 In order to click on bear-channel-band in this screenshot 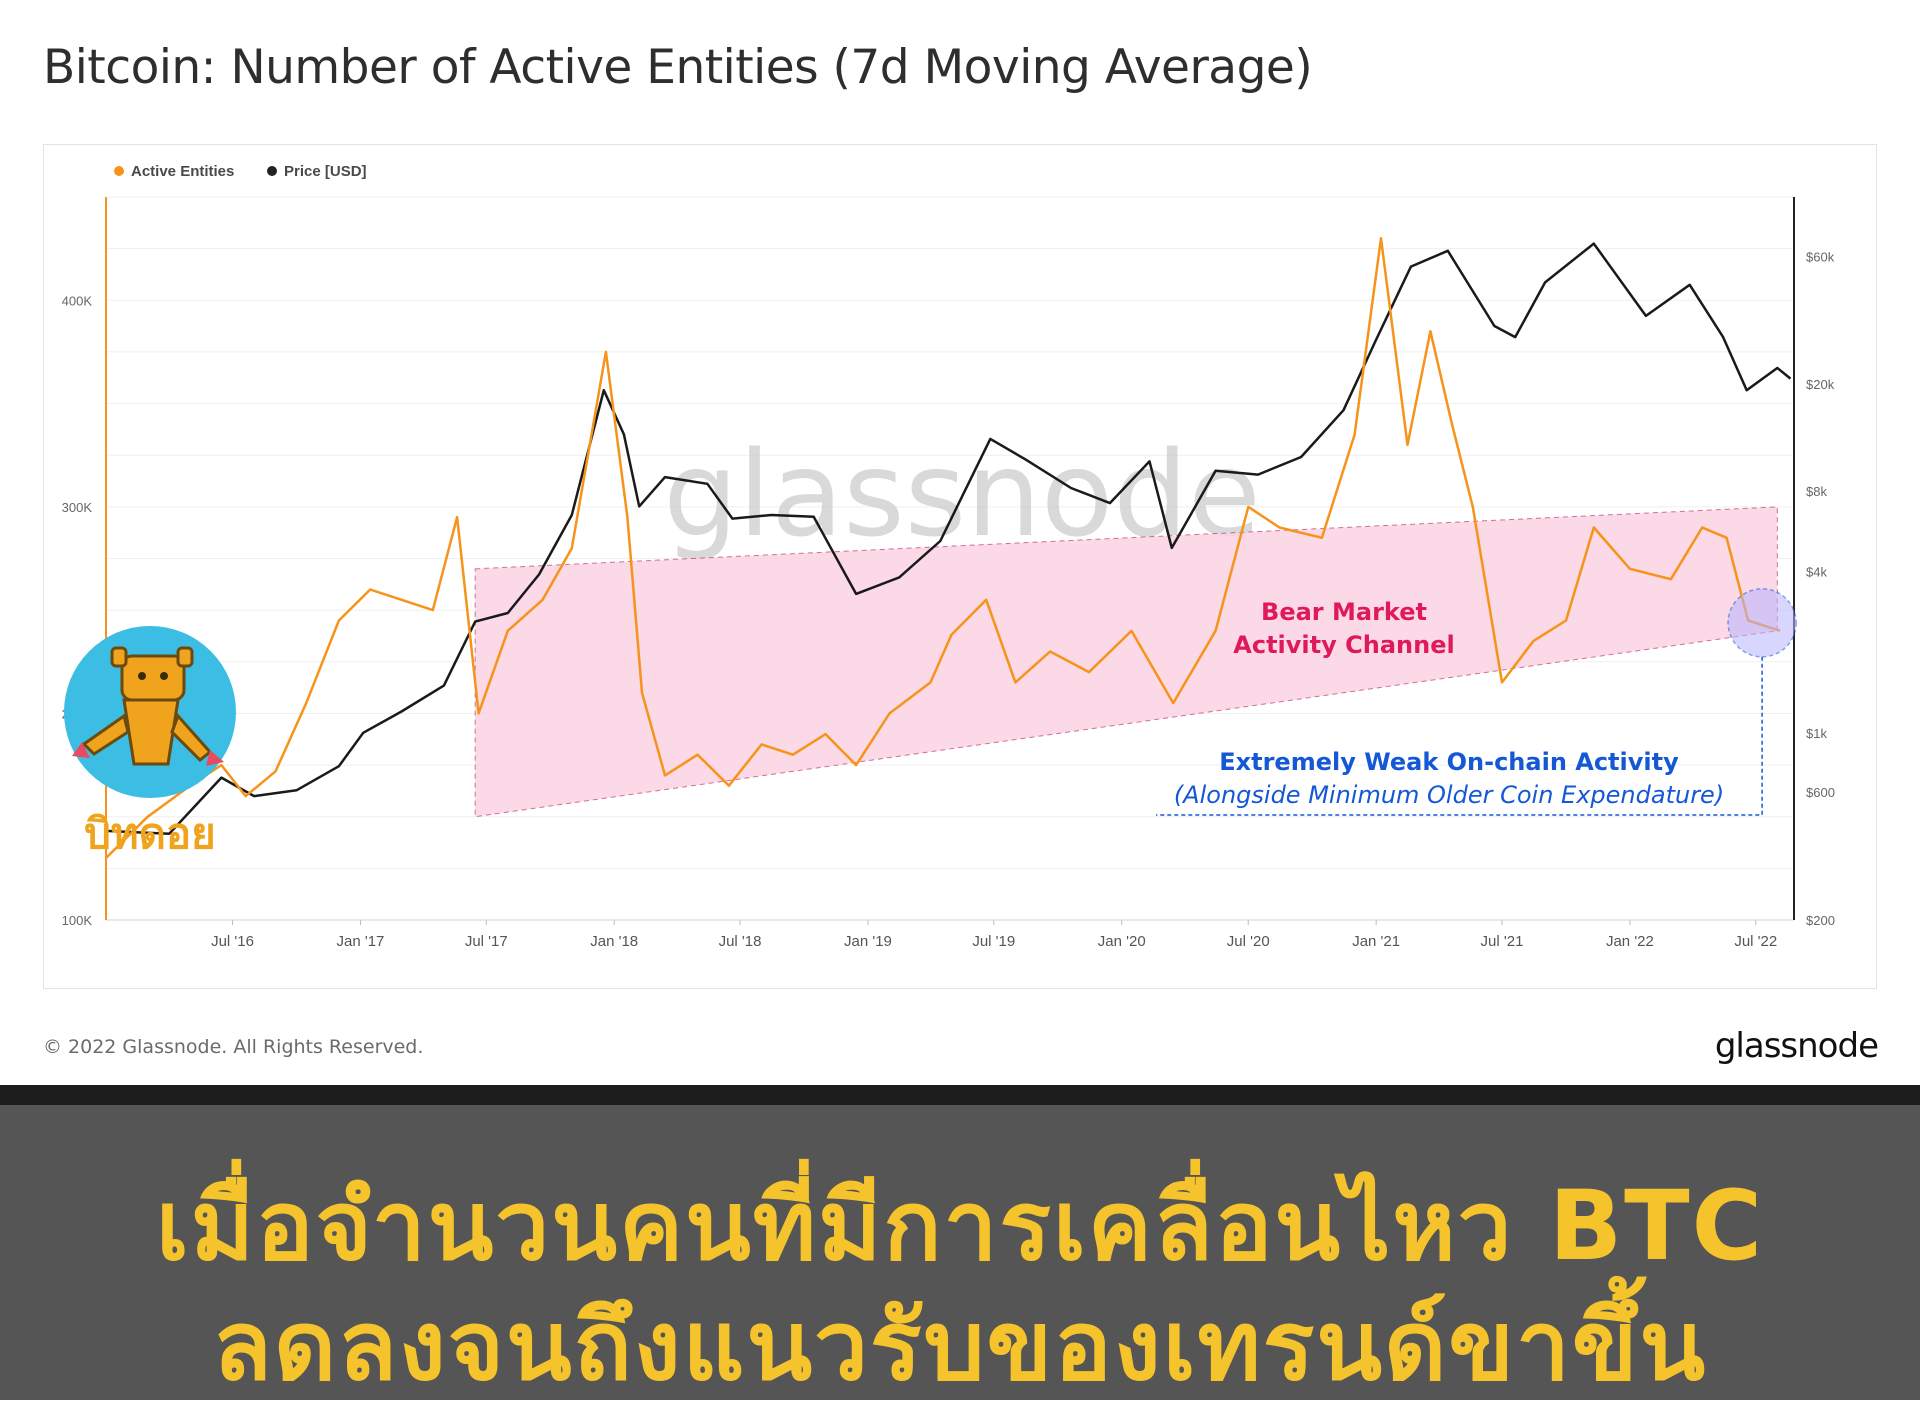, I will do `click(1126, 662)`.